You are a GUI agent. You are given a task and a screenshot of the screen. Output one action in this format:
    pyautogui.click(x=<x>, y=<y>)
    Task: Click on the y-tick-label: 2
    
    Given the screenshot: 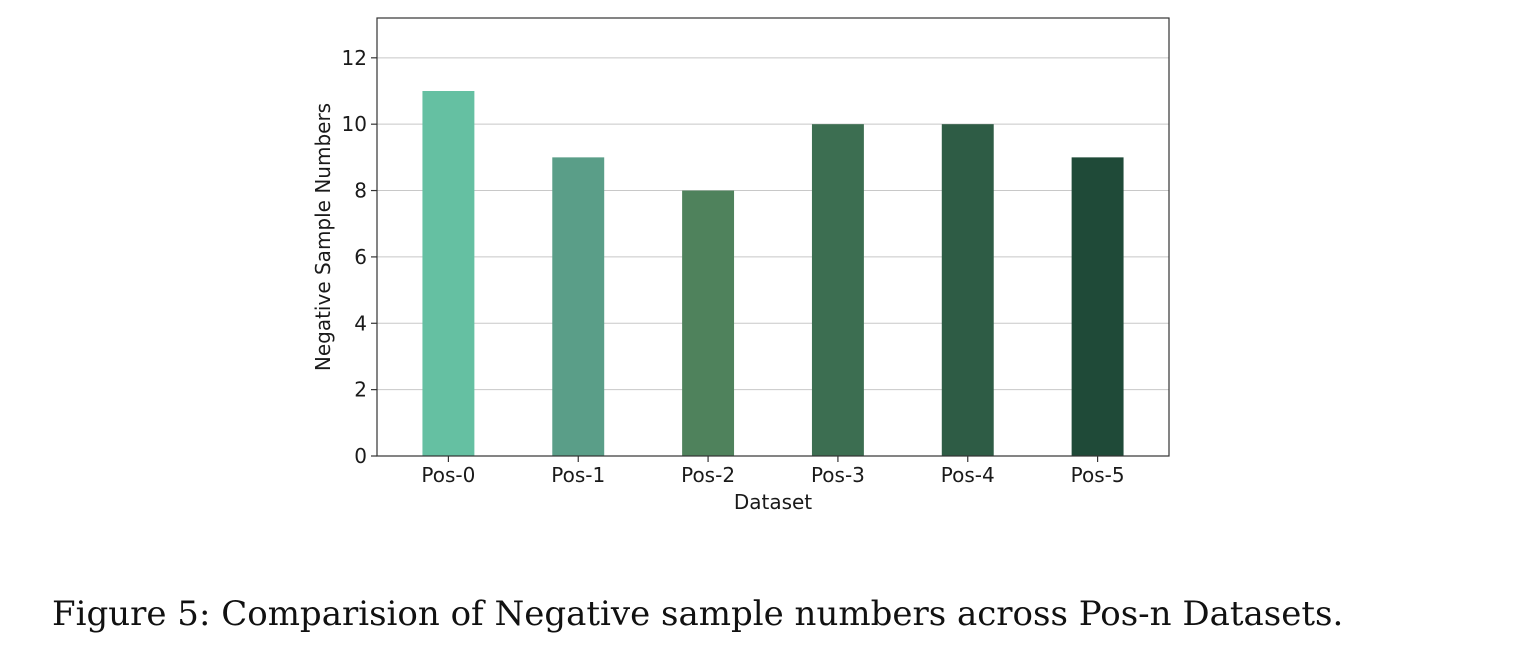 What is the action you would take?
    pyautogui.click(x=360, y=390)
    